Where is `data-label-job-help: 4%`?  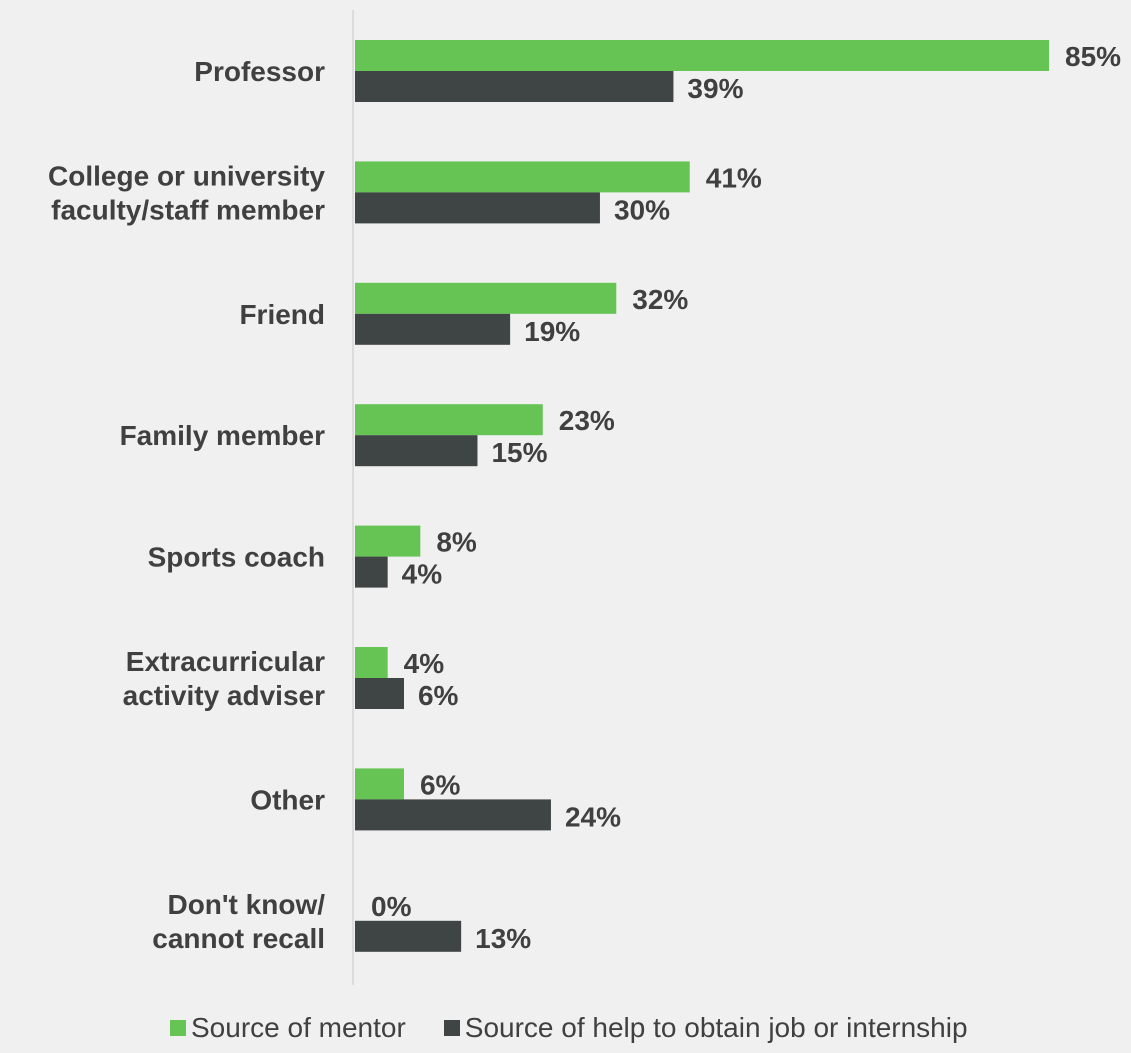
data-label-job-help: 4% is located at coordinates (422, 574).